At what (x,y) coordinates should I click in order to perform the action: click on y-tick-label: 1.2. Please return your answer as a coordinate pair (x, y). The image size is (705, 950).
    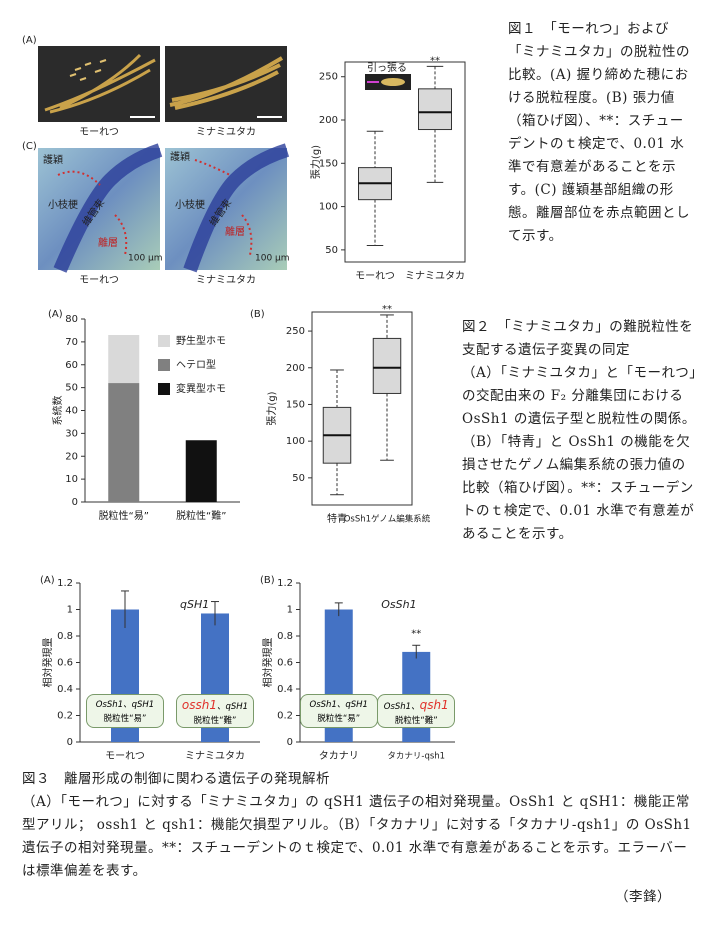
    Looking at the image, I should click on (65, 583).